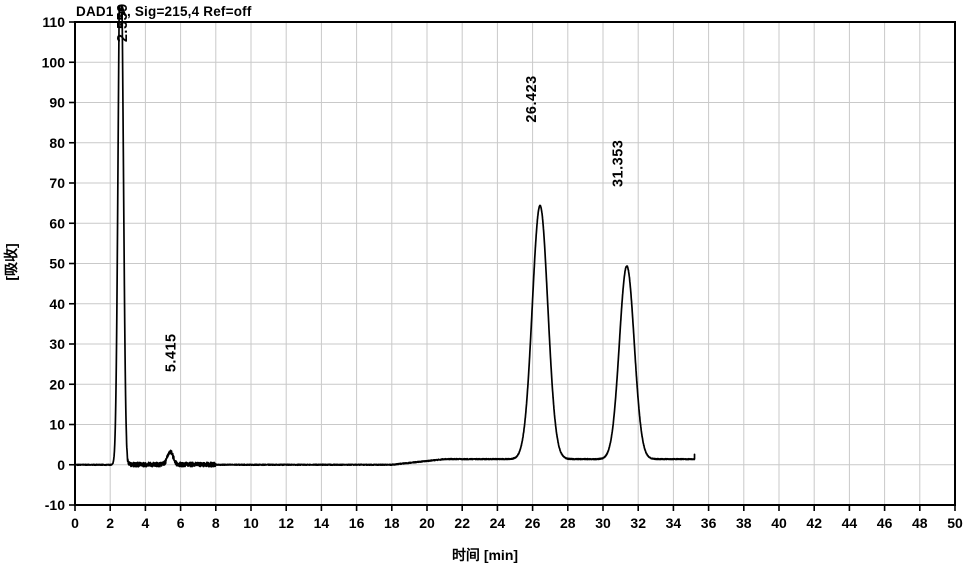 The image size is (970, 571). I want to click on x-tick-label: 40, so click(779, 523).